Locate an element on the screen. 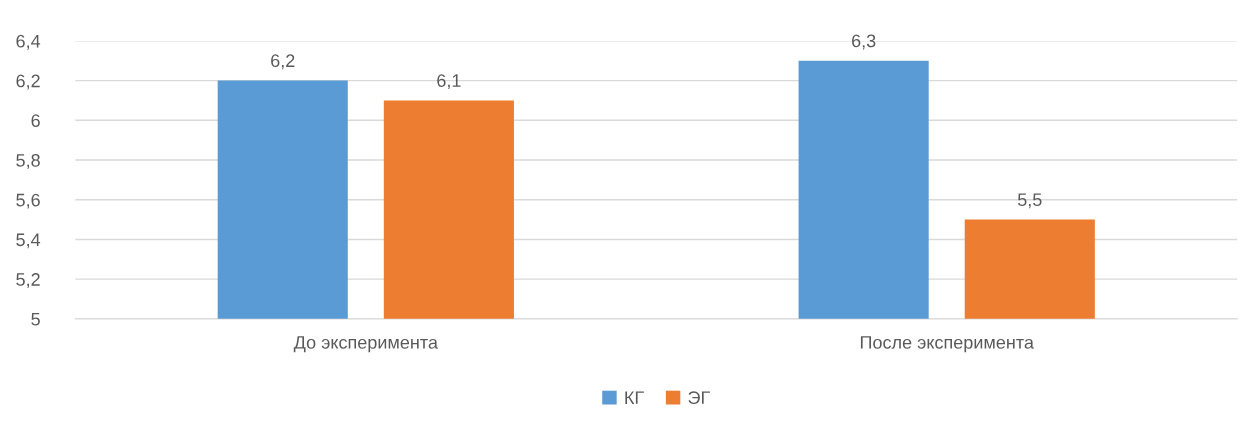 The image size is (1256, 435). y-tick-label: 6,4 is located at coordinates (28, 42).